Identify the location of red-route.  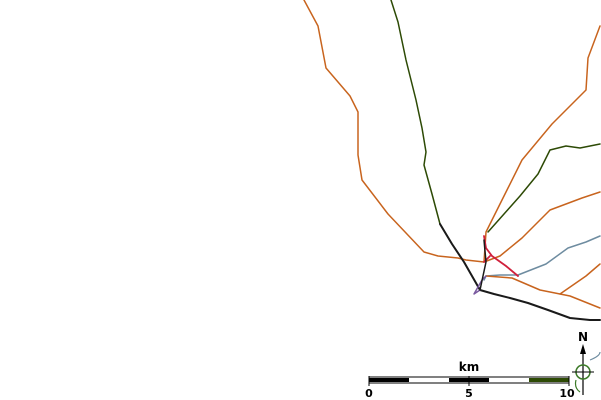
(501, 256).